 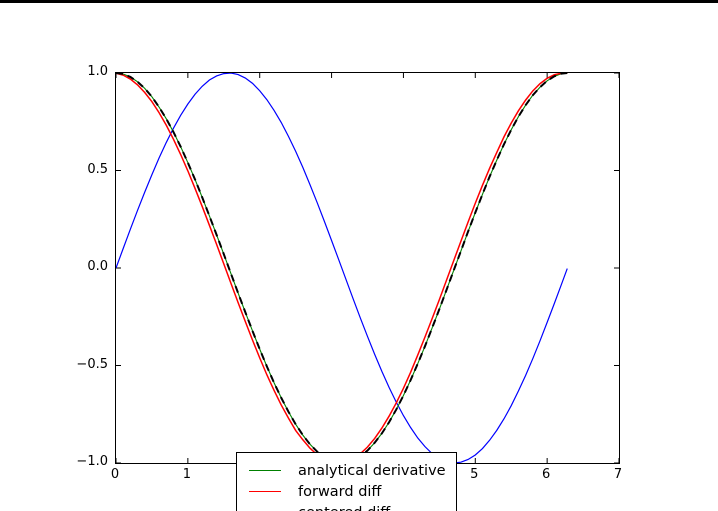 What do you see at coordinates (265, 470) in the screenshot?
I see `legend-line-sample-analytical-derivative` at bounding box center [265, 470].